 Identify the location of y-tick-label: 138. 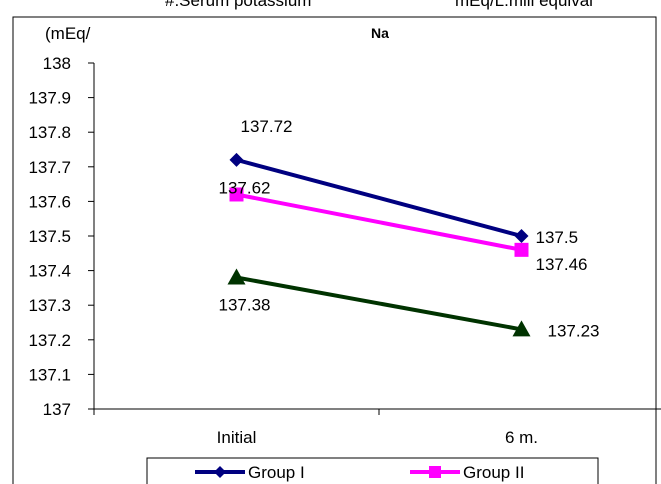
(57, 63).